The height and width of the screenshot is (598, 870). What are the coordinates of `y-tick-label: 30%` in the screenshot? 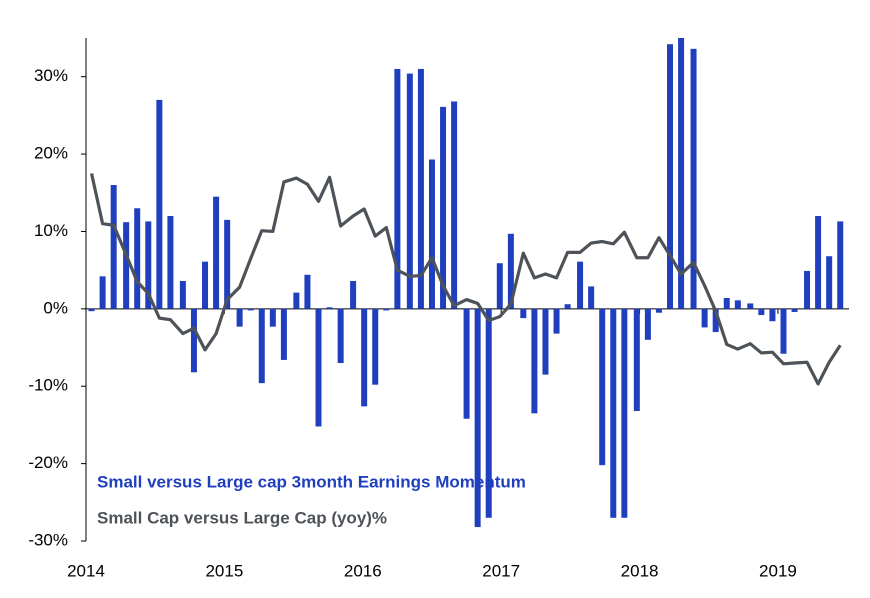 It's located at (51, 75).